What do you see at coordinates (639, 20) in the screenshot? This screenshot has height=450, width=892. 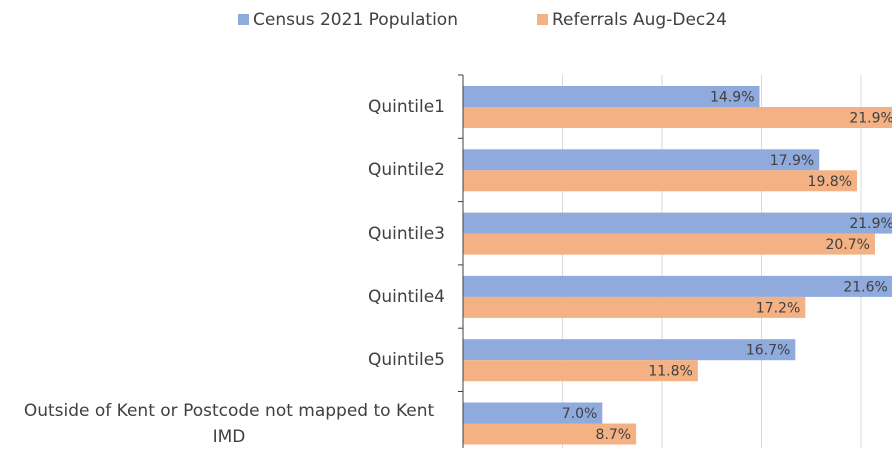 I see `legend-label: Referrals Aug-Dec24` at bounding box center [639, 20].